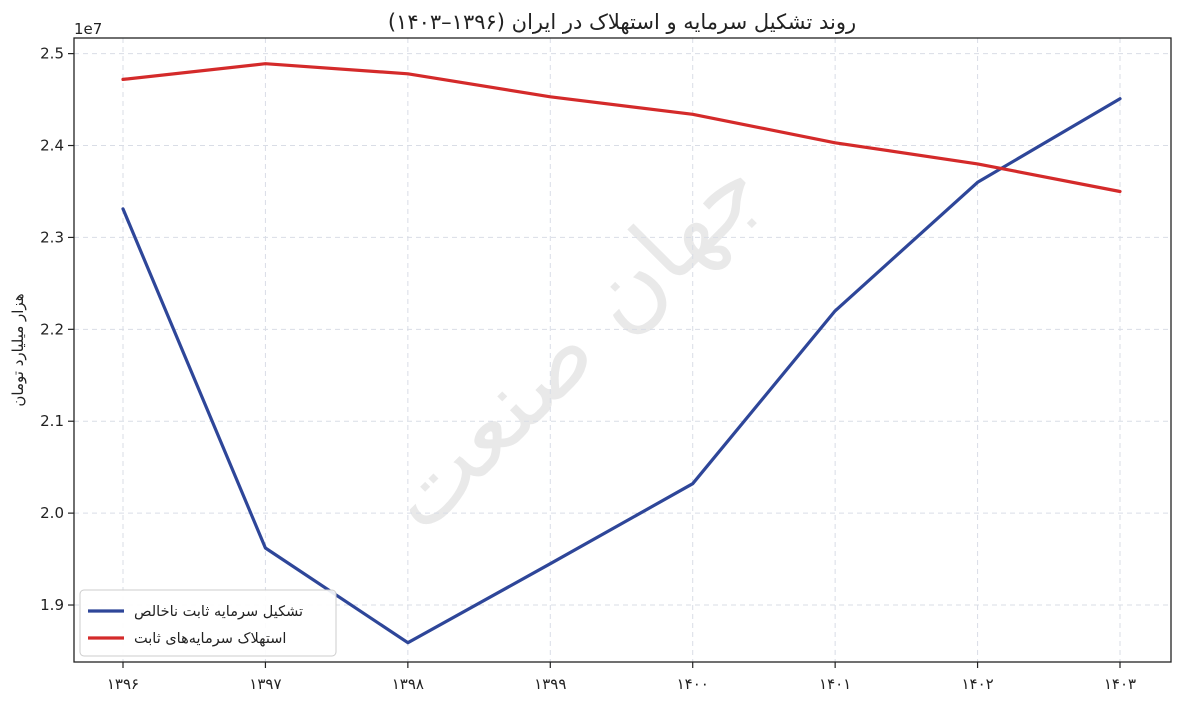  I want to click on x-tick-label: ۱۳۹۹, so click(550, 684).